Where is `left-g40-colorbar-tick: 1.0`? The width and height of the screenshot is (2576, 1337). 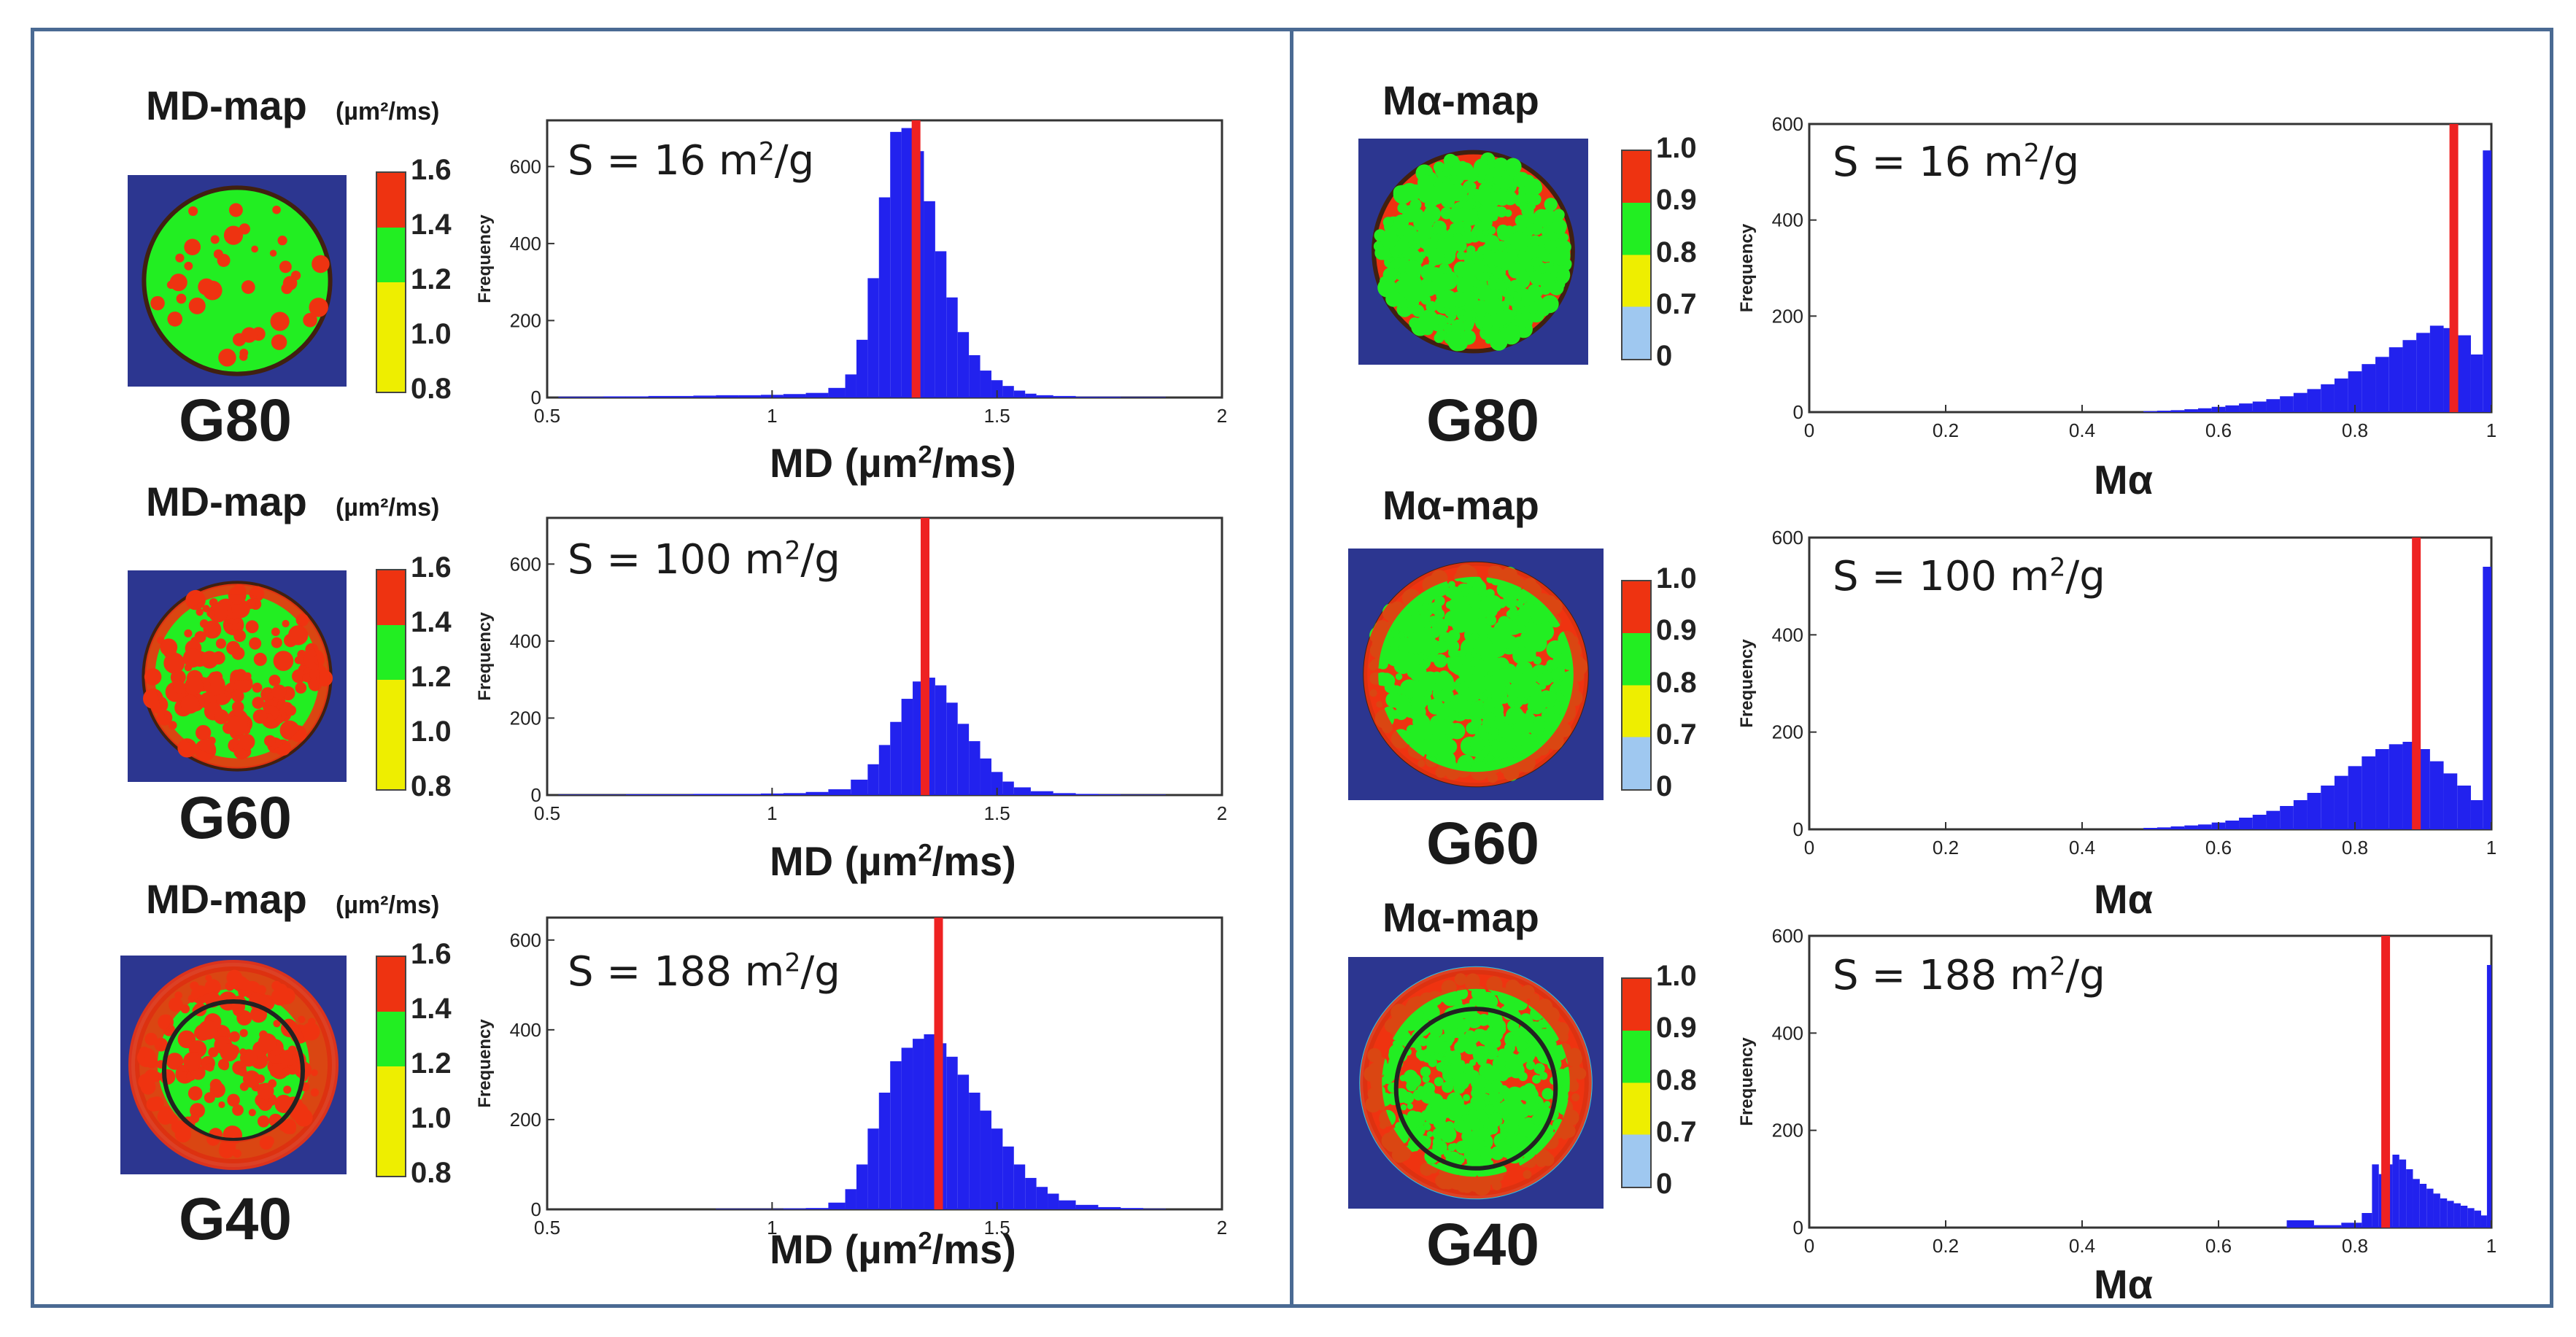 left-g40-colorbar-tick: 1.0 is located at coordinates (431, 1118).